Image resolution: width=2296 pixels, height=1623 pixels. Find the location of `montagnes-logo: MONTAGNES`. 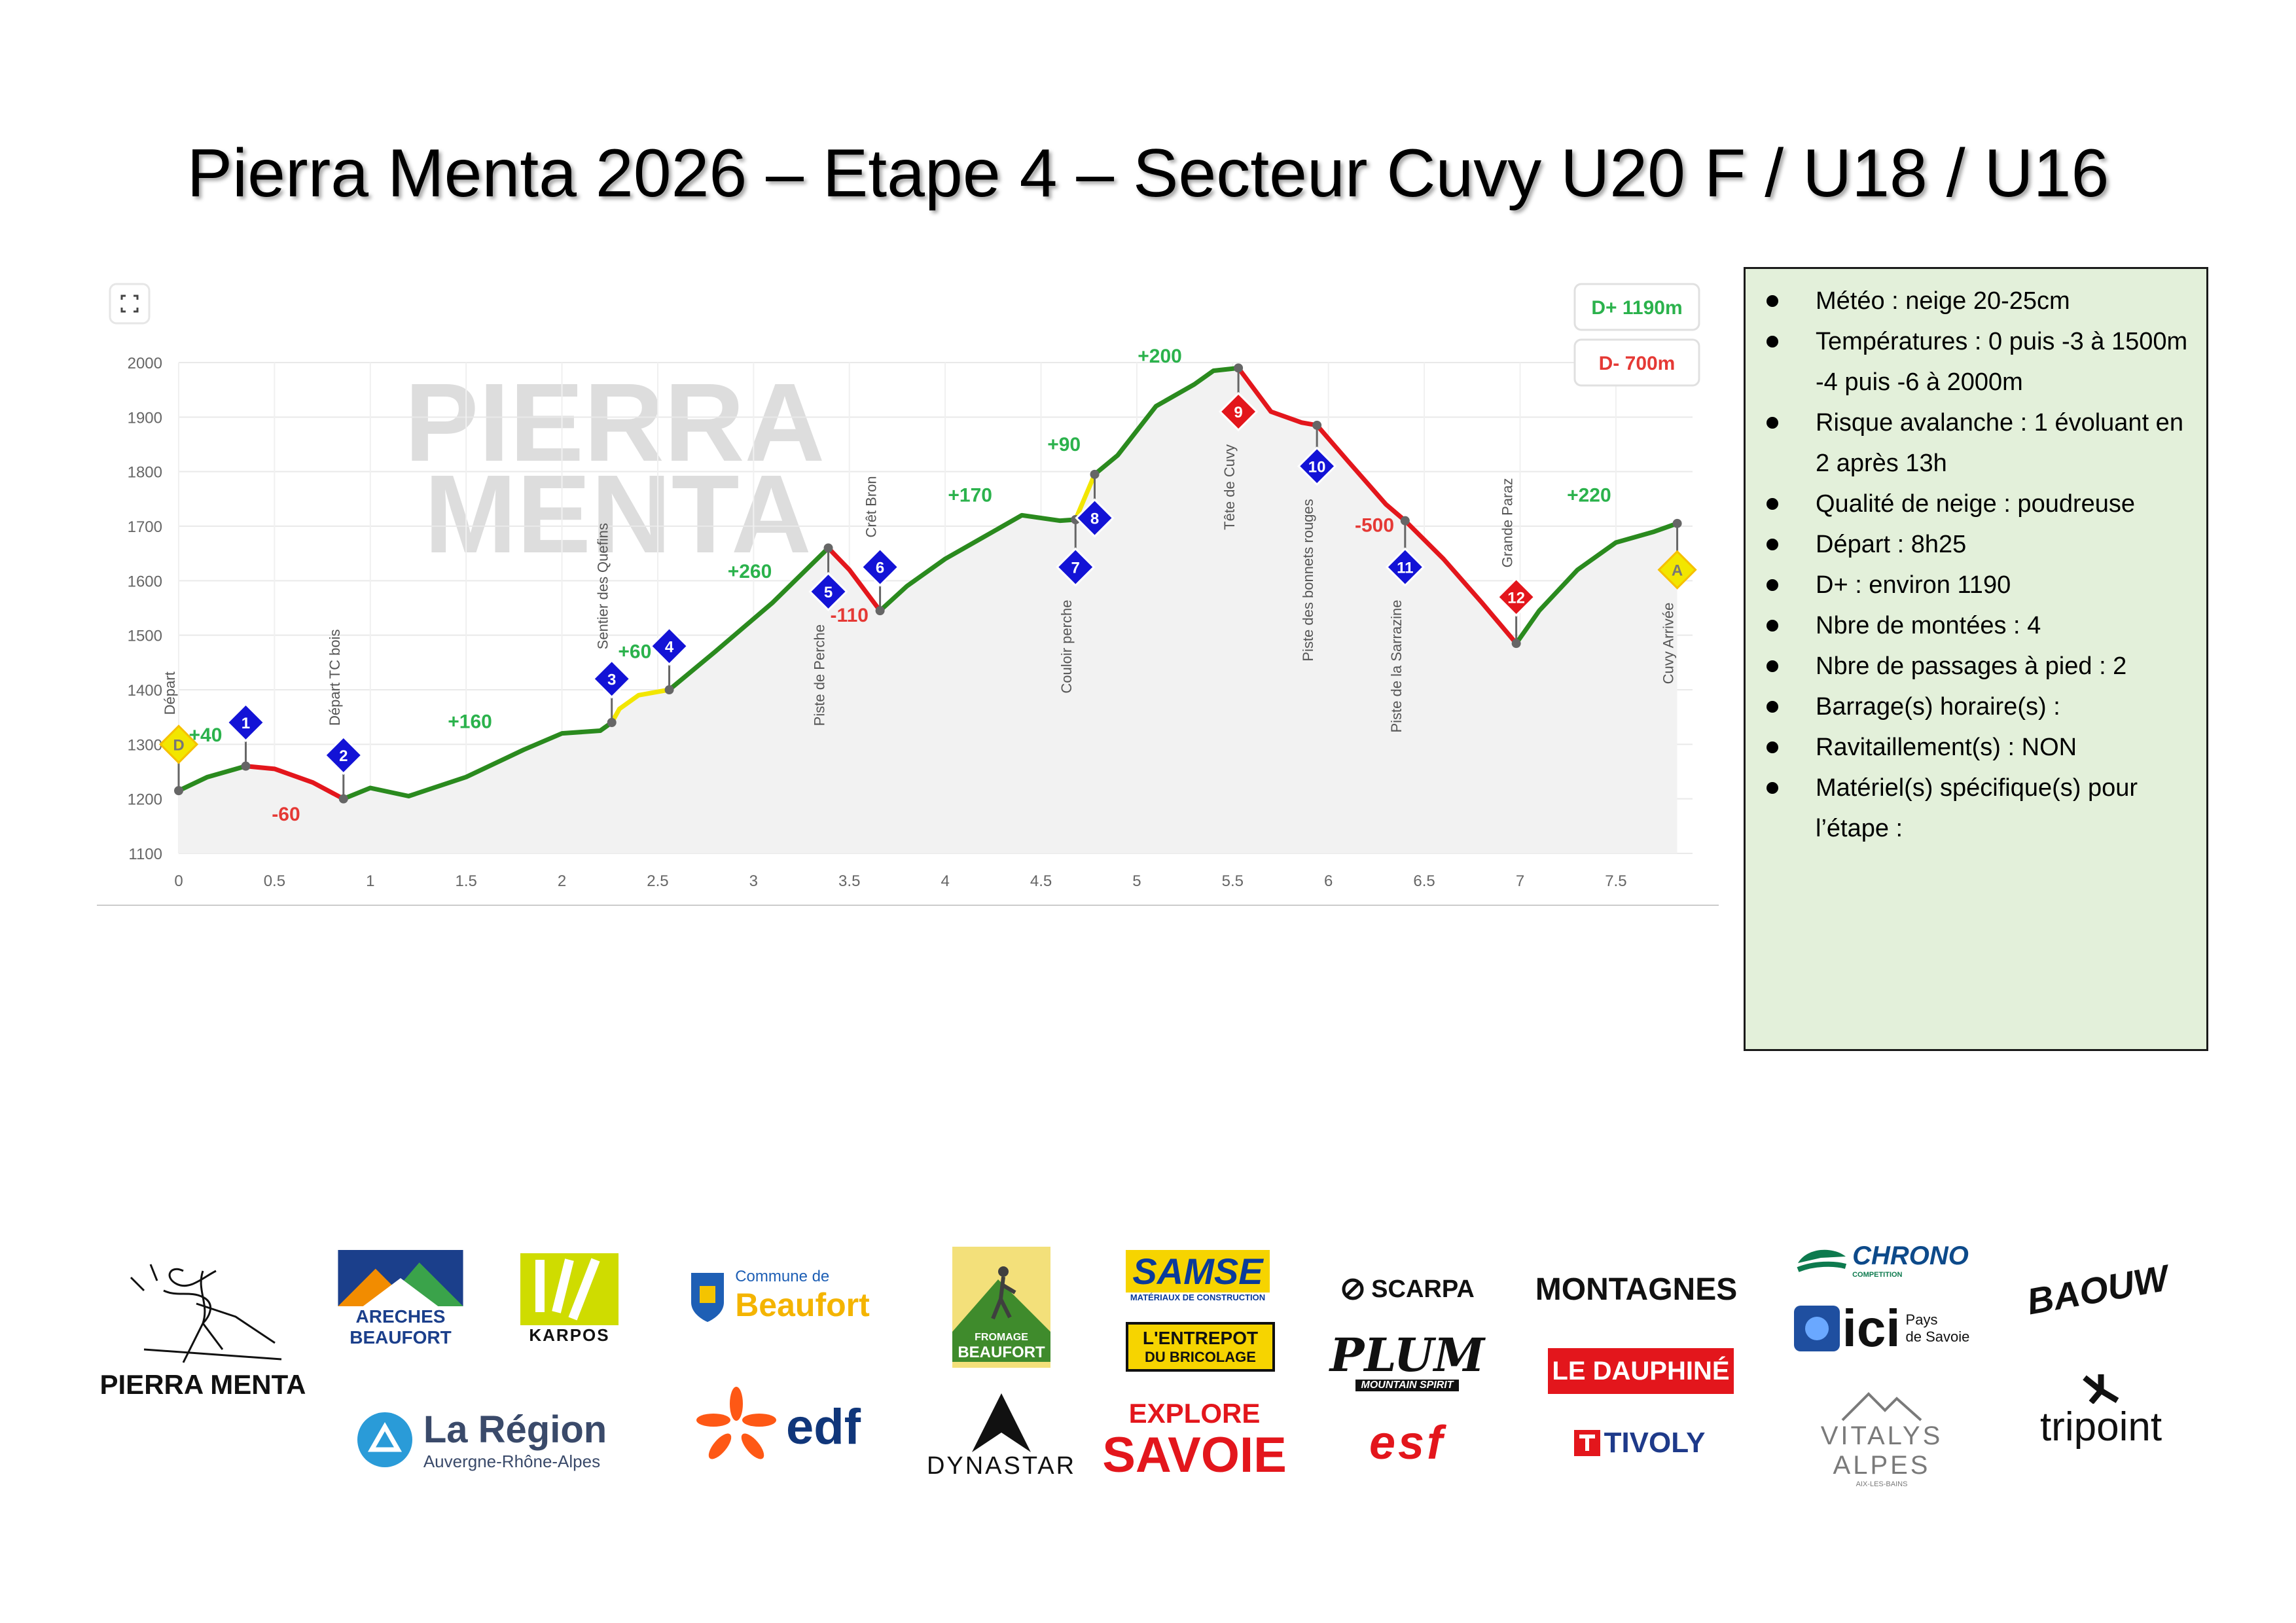

montagnes-logo: MONTAGNES is located at coordinates (1636, 1289).